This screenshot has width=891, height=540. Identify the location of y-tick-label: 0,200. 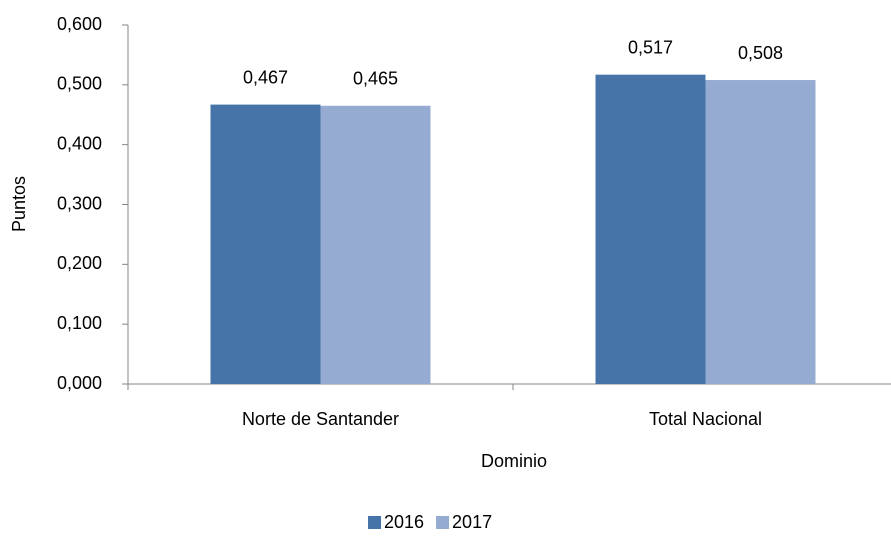
(79, 263).